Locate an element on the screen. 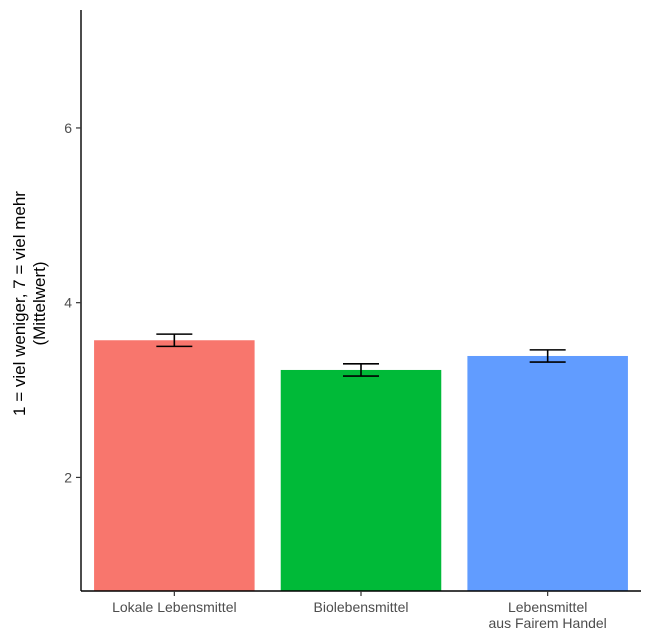  y-axis-title-line: 1 = viel weniger, 7 = viel mehr is located at coordinates (19, 303).